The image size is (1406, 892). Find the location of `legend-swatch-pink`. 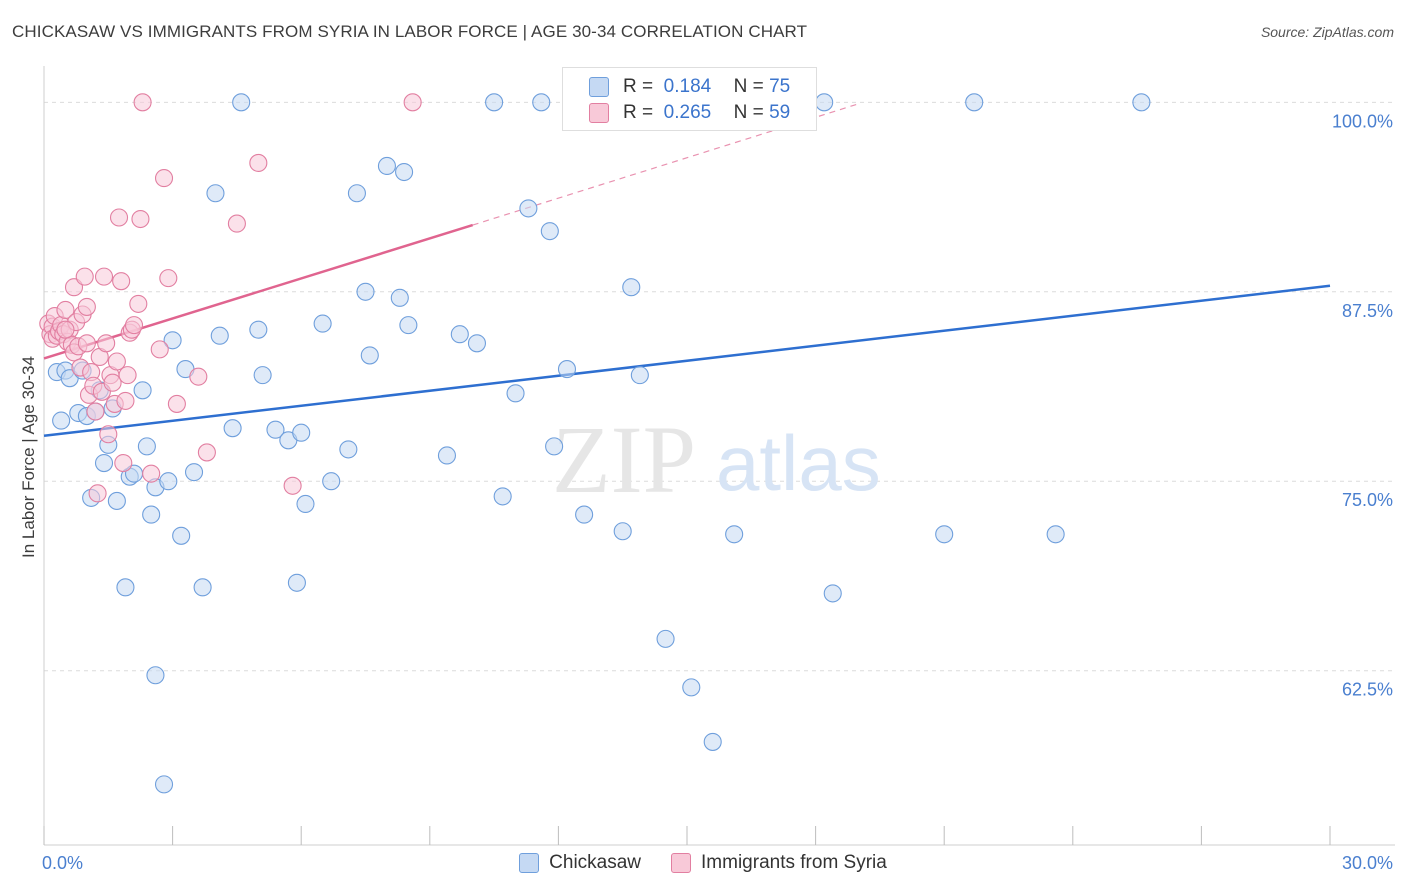

legend-swatch-pink is located at coordinates (599, 113).